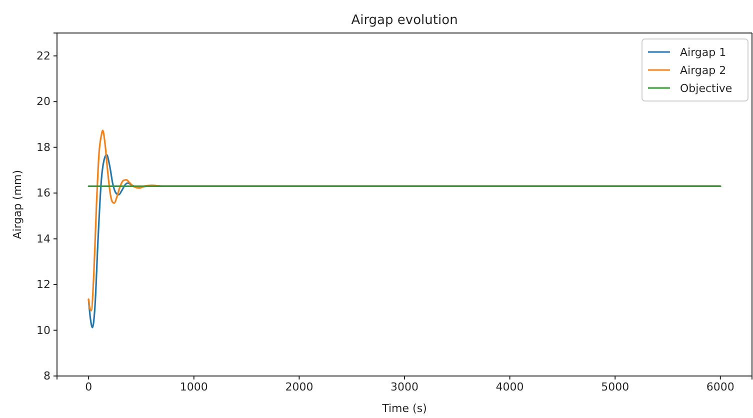  I want to click on x-tick-label: 5000, so click(615, 387).